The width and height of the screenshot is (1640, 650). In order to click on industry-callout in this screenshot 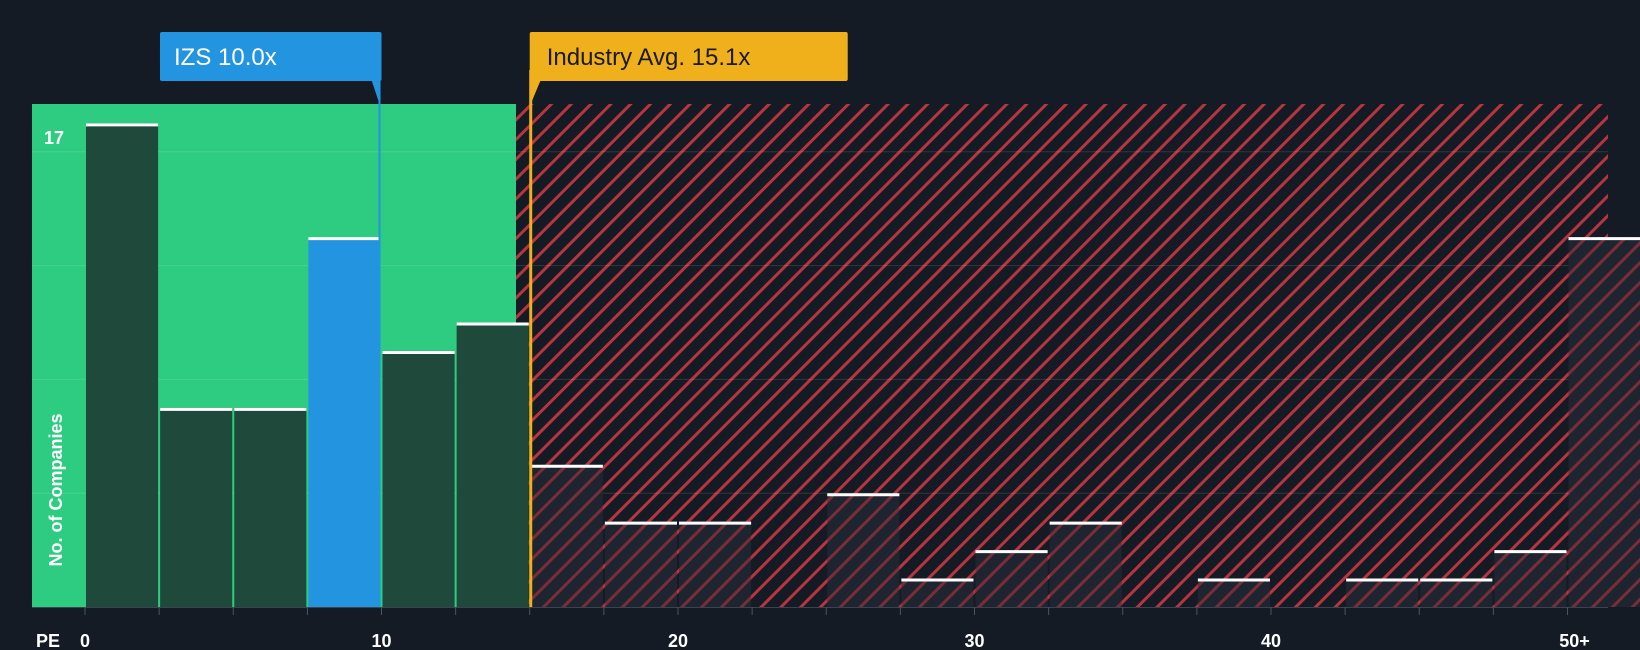, I will do `click(688, 56)`.